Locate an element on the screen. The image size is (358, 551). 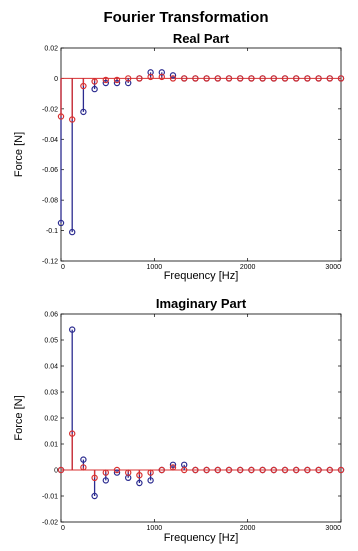
real-part-xlabel: Frequency [Hz] is located at coordinates (201, 276).